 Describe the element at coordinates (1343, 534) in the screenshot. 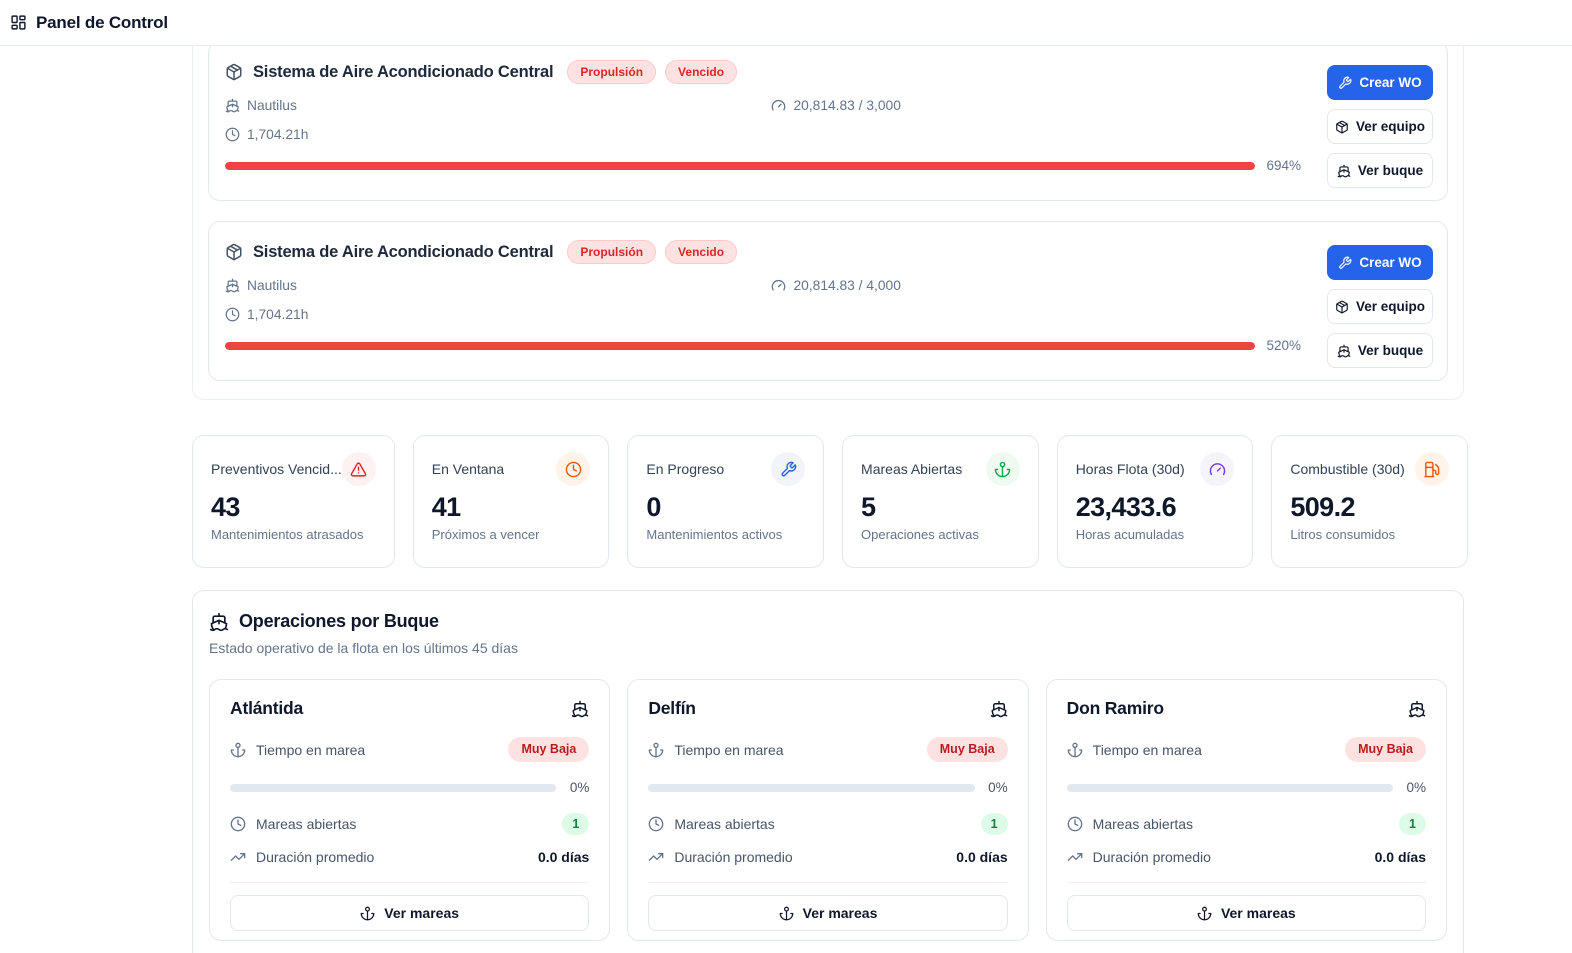

I see `kpi-sublabel: Litros consumidos` at that location.